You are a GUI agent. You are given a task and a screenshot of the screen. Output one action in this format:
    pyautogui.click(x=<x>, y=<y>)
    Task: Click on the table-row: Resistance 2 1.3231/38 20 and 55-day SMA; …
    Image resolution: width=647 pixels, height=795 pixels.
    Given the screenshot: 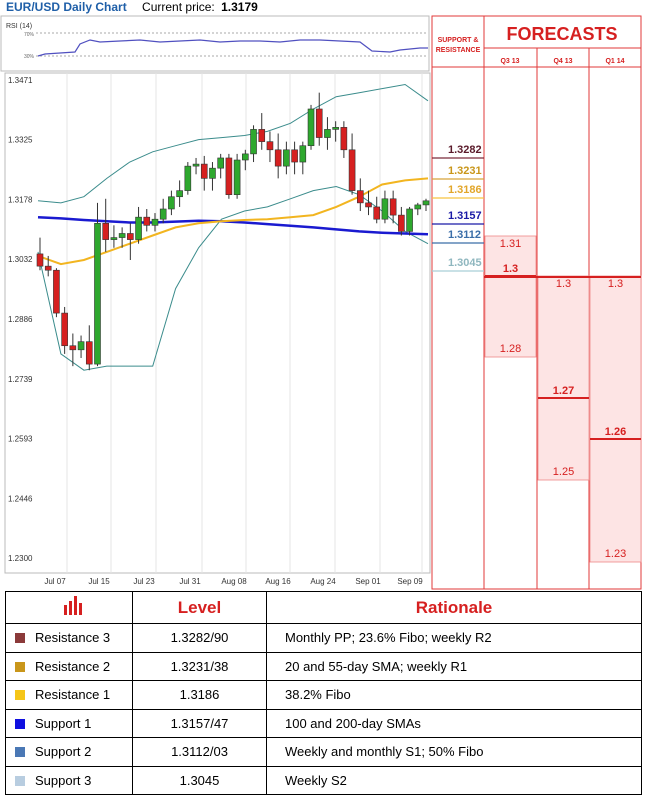 What is the action you would take?
    pyautogui.click(x=323, y=666)
    